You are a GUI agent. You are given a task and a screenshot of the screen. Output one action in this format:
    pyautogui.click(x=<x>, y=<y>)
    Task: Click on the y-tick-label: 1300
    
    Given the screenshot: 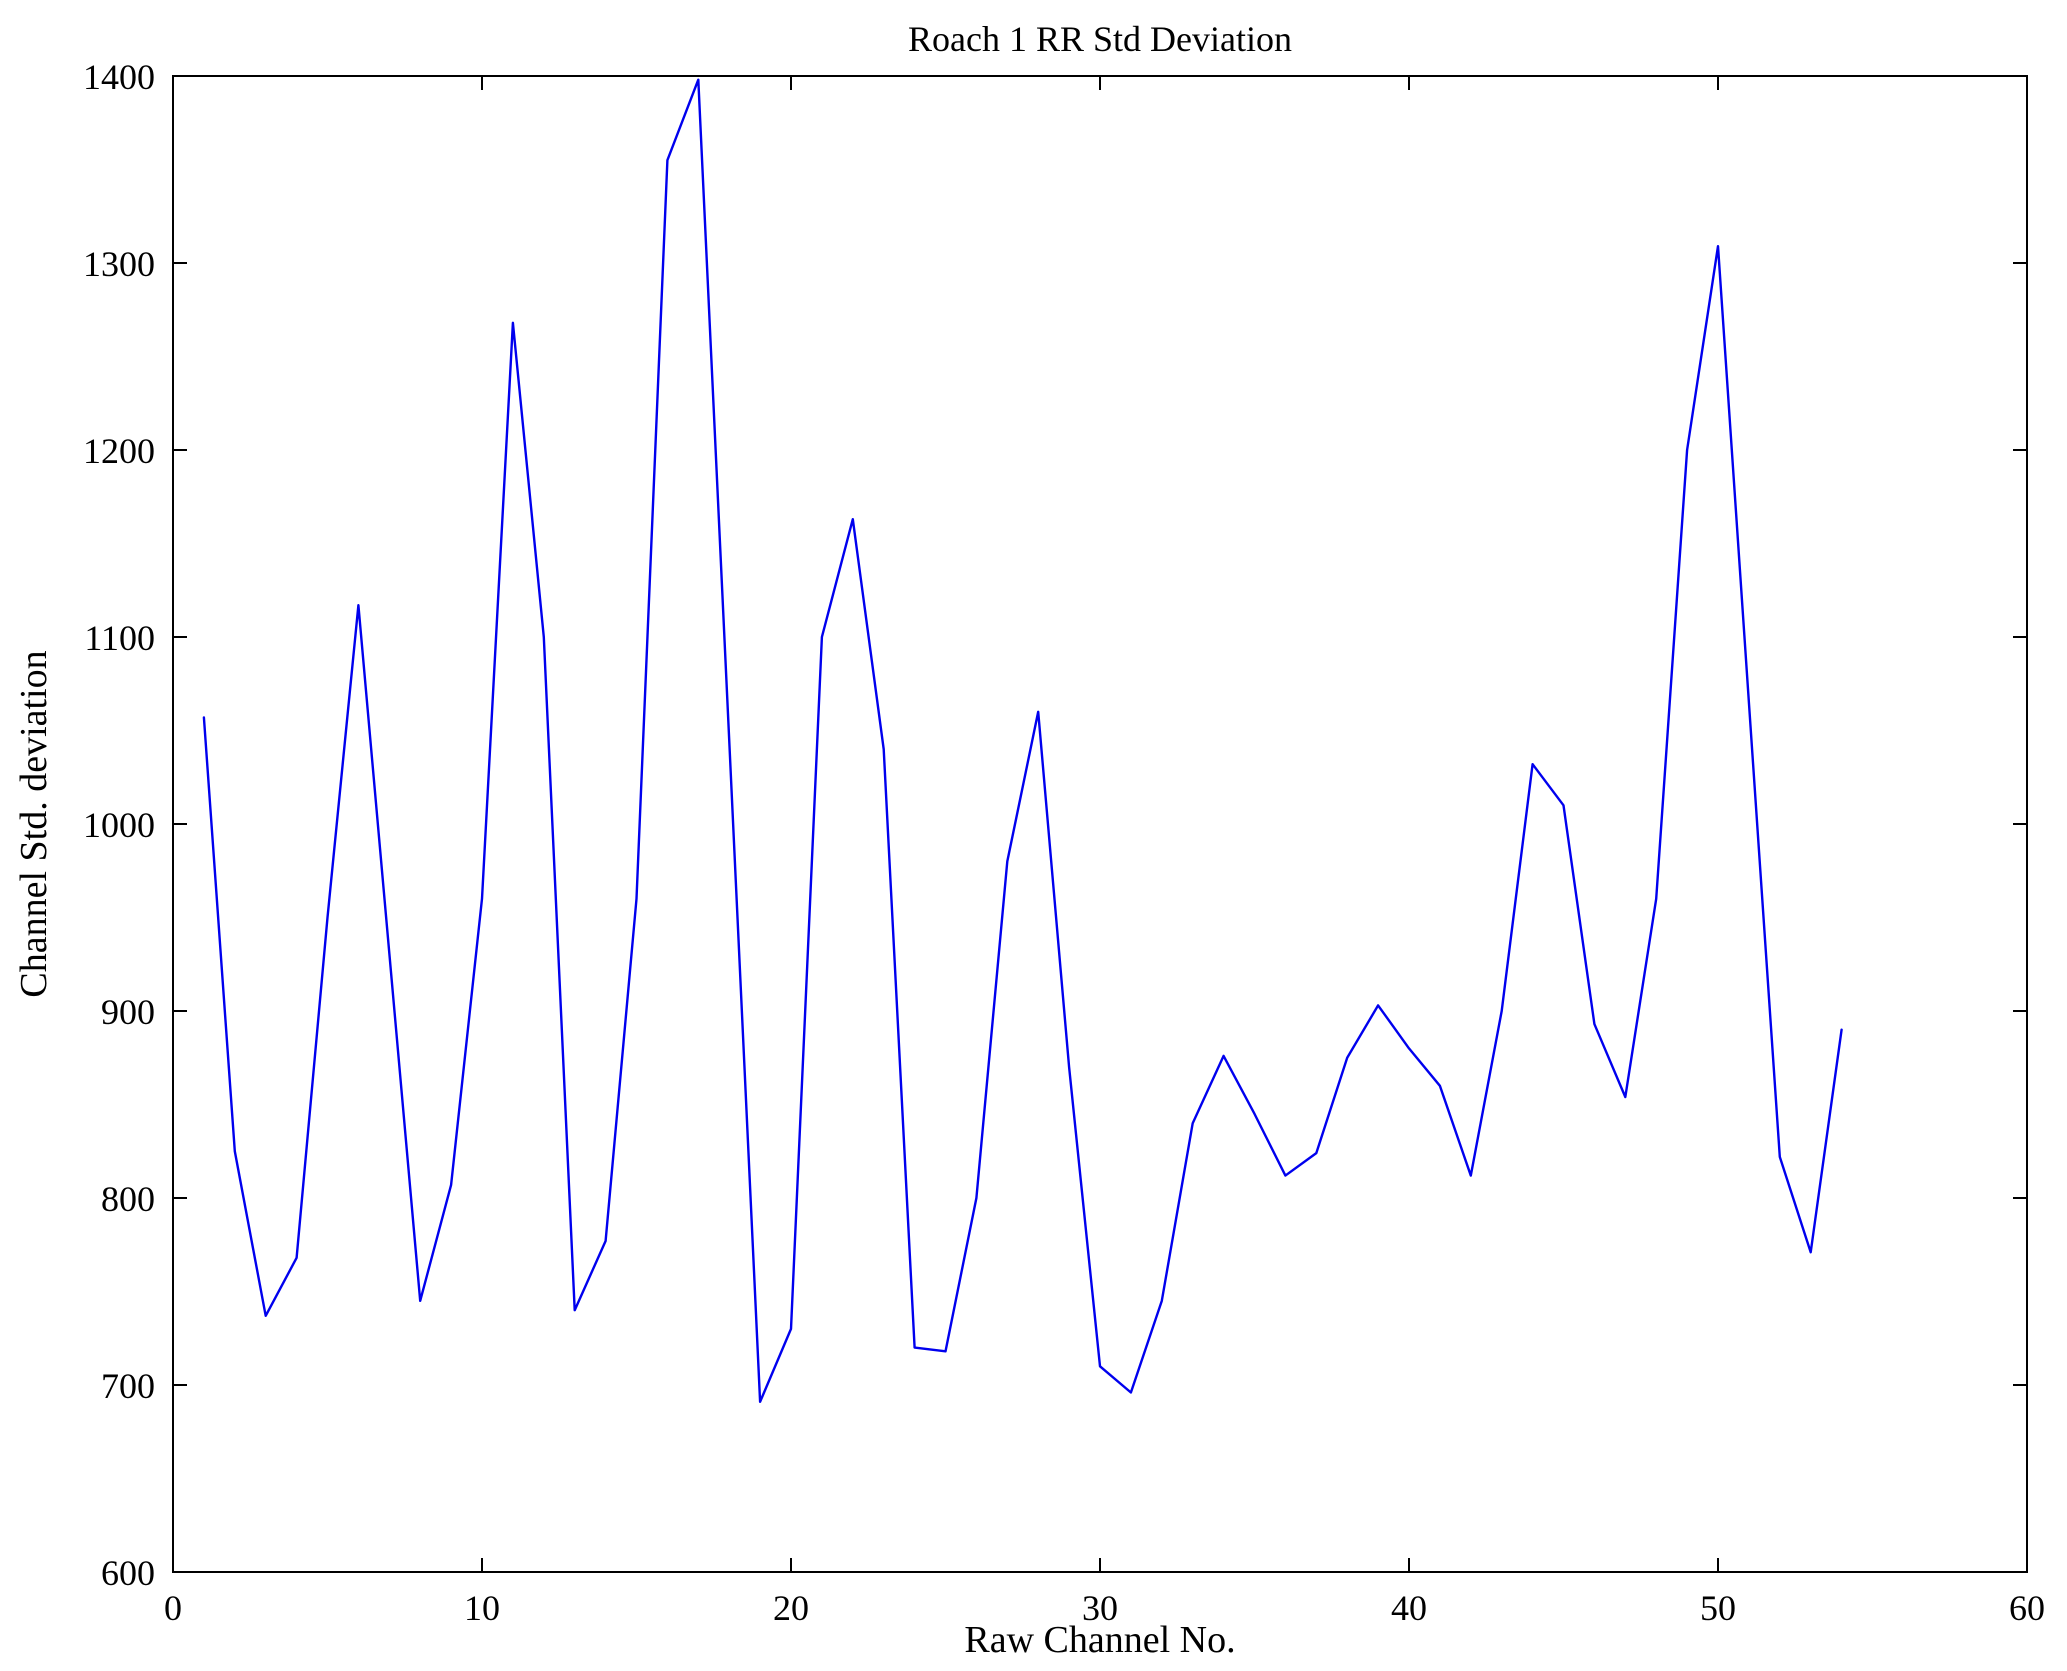 What is the action you would take?
    pyautogui.click(x=119, y=264)
    